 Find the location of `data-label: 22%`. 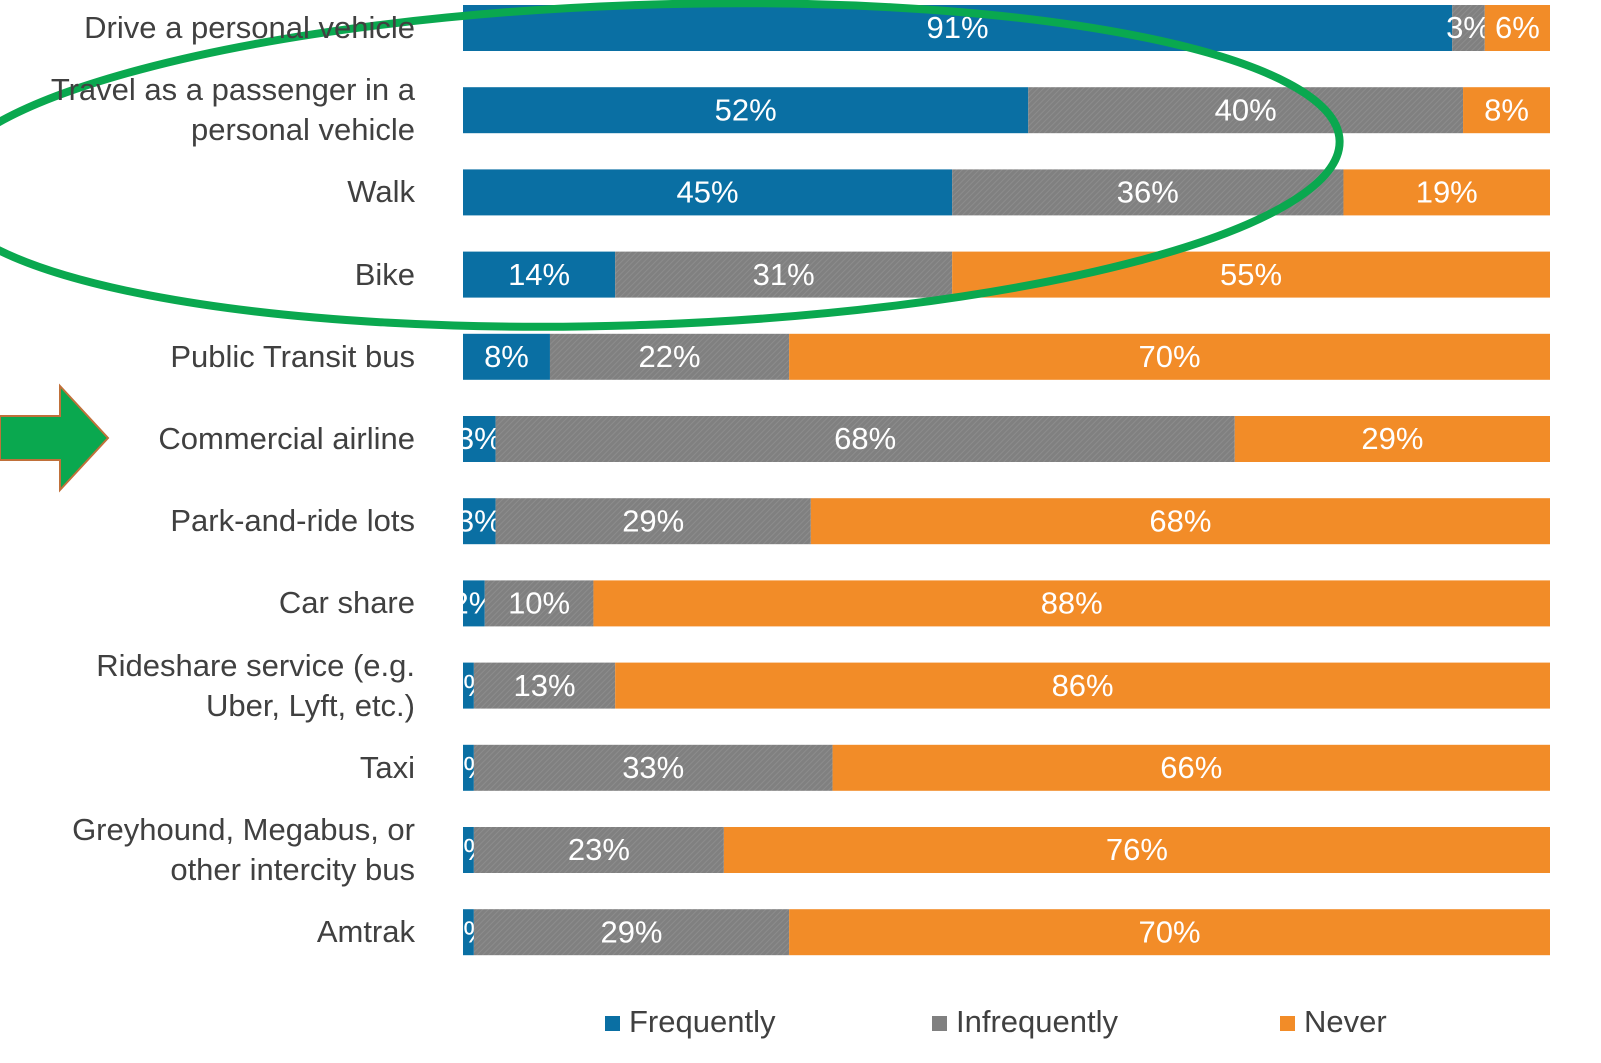

data-label: 22% is located at coordinates (670, 356).